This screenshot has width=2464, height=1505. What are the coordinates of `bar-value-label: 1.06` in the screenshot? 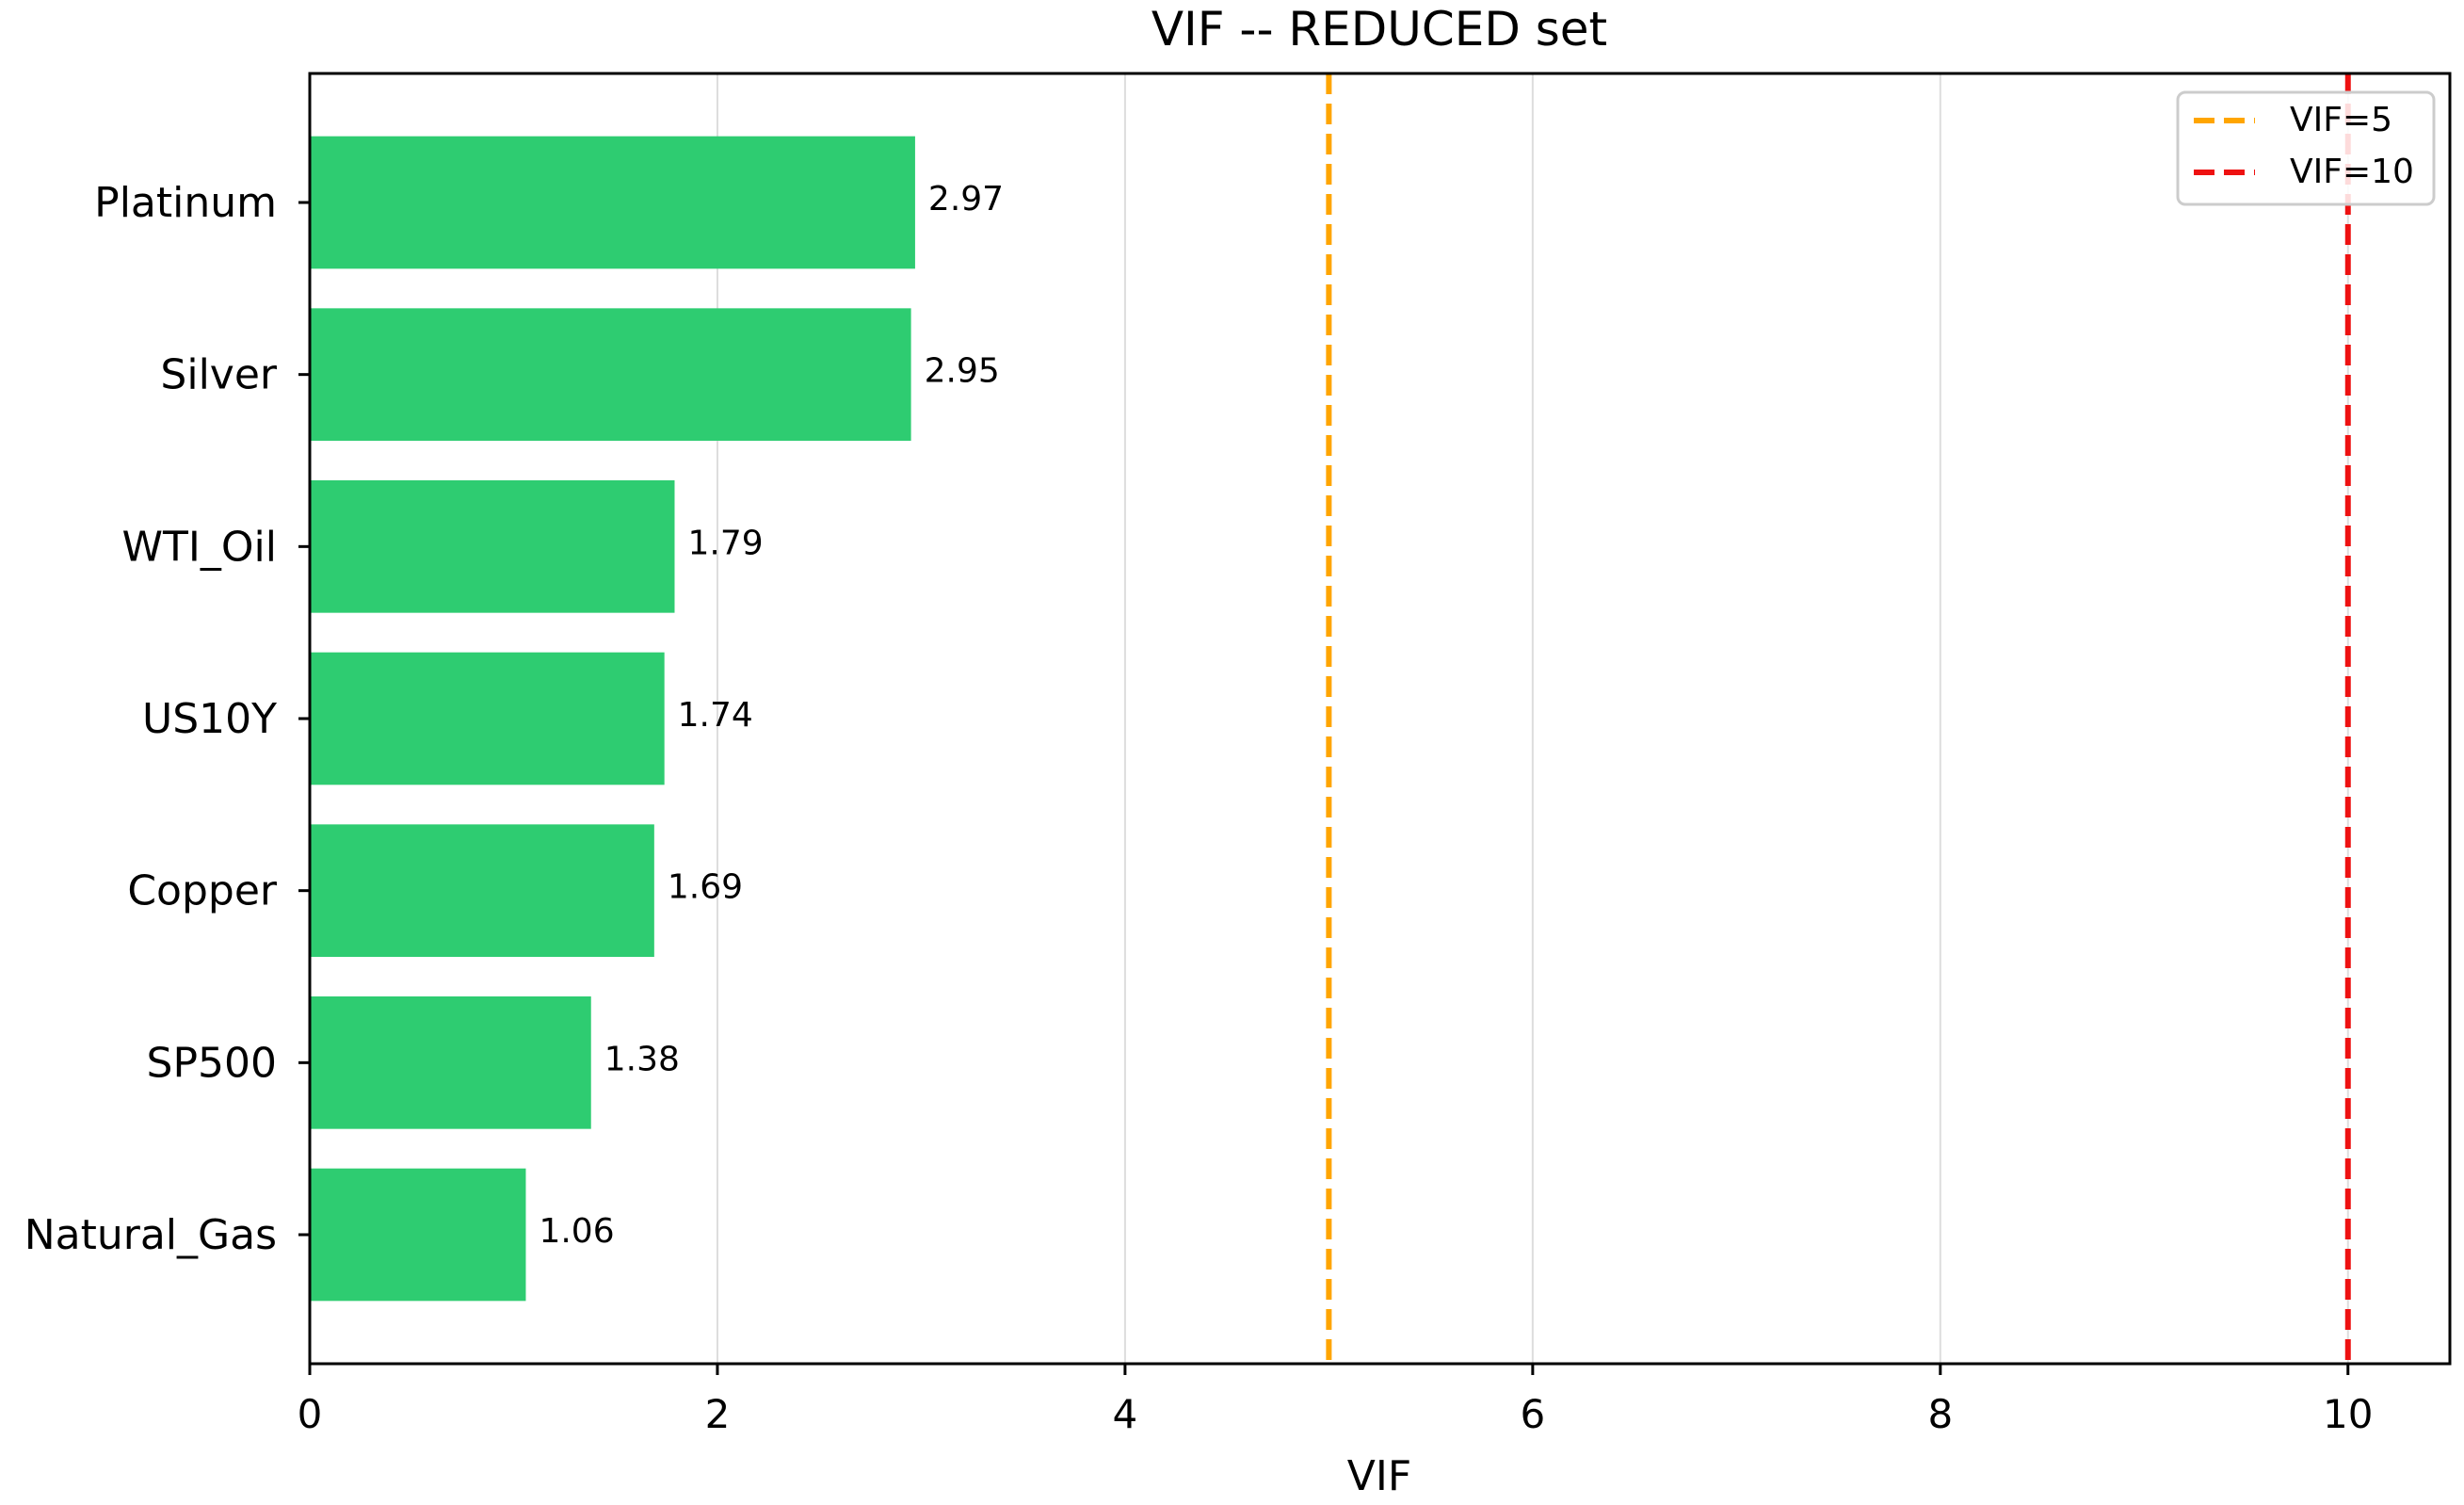 It's located at (577, 1231).